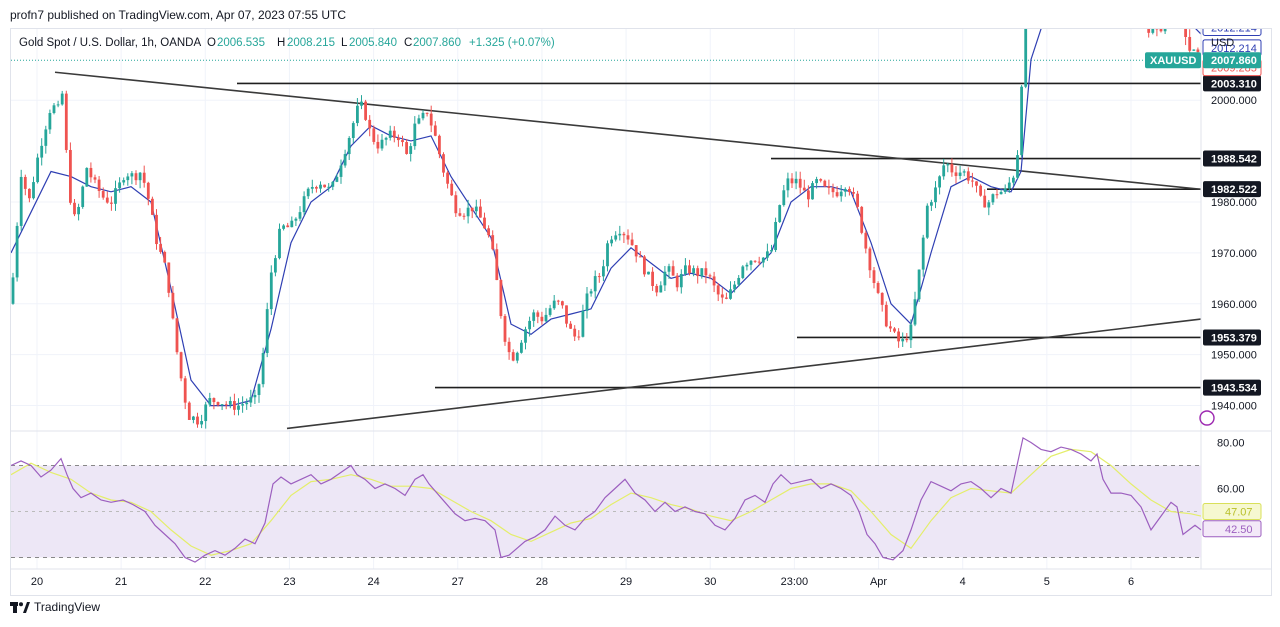 This screenshot has height=627, width=1280. What do you see at coordinates (289, 582) in the screenshot?
I see `x-tick-label: 23` at bounding box center [289, 582].